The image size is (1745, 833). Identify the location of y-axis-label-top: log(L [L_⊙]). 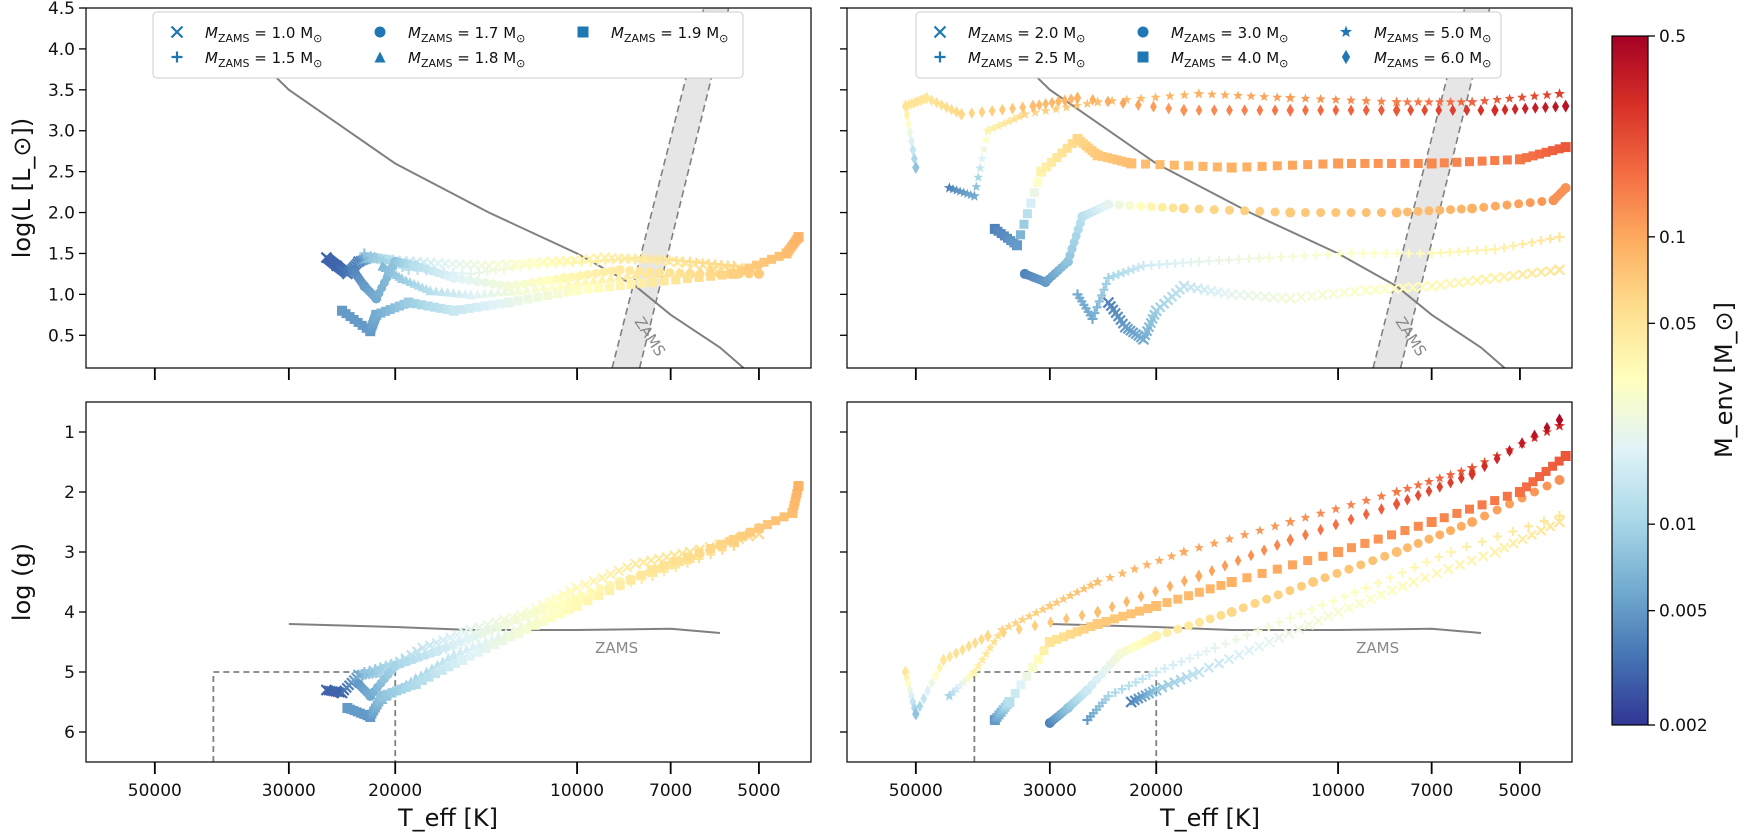
(22, 188).